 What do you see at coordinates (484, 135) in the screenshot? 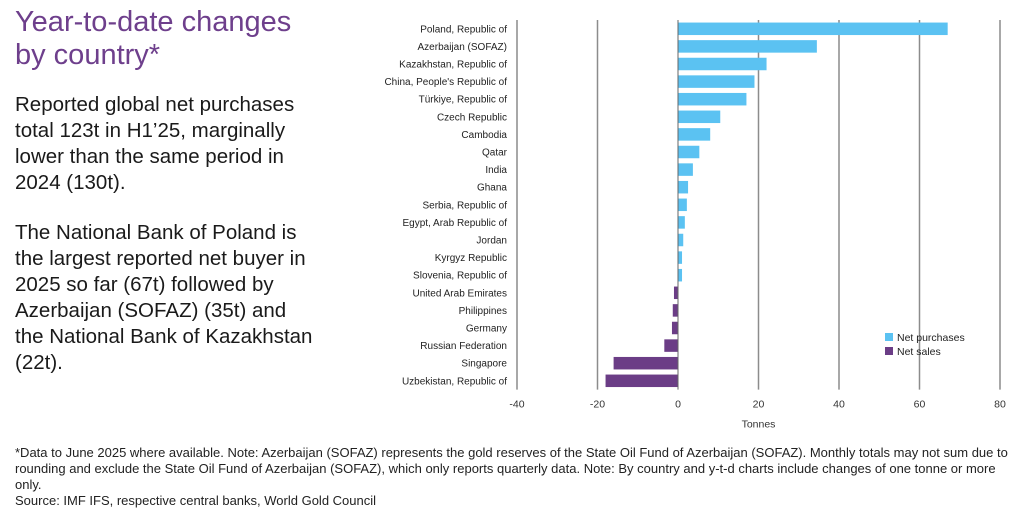
I see `category-label: Cambodia` at bounding box center [484, 135].